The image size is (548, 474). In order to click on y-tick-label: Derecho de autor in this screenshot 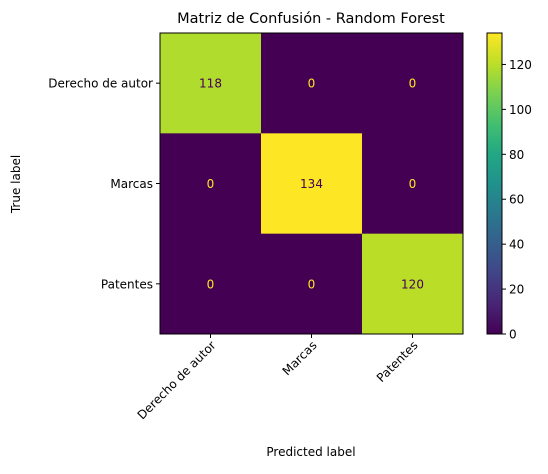, I will do `click(100, 84)`.